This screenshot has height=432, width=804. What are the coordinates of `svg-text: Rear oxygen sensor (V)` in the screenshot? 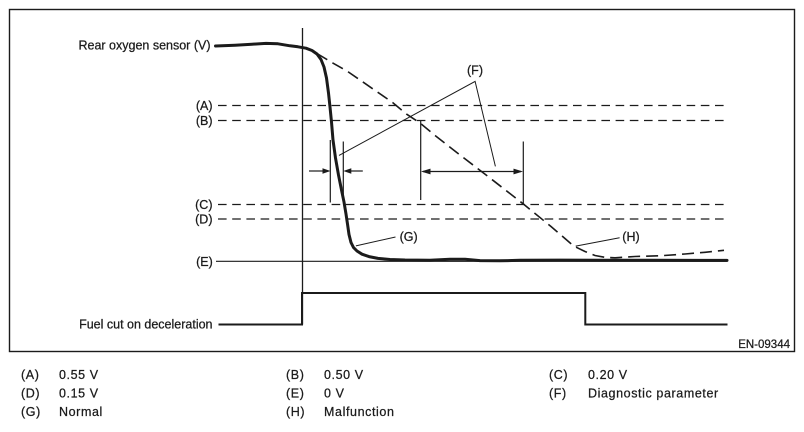 It's located at (144, 46).